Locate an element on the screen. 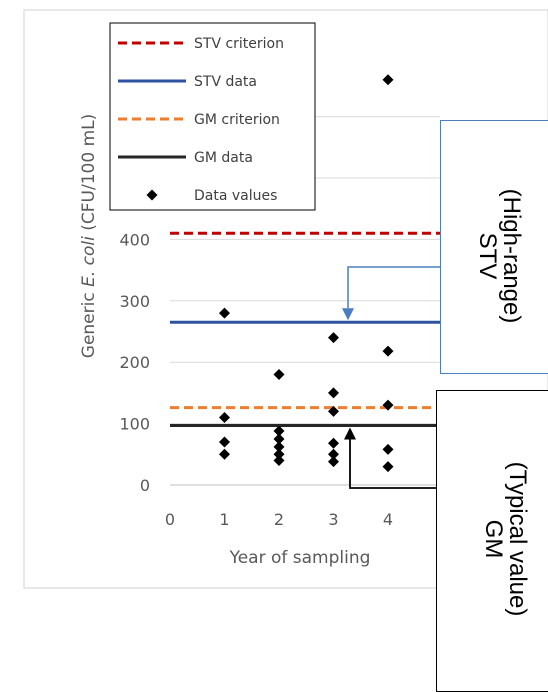 Image resolution: width=548 pixels, height=692 pixels. x-tick-label: 1 is located at coordinates (224, 519).